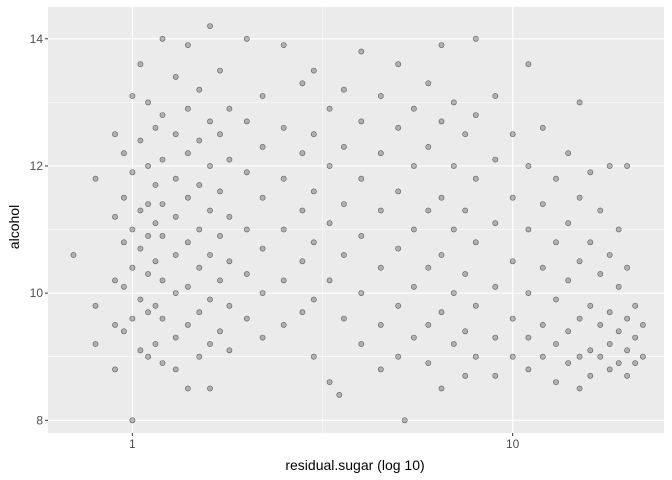 The image size is (672, 480). Describe the element at coordinates (14, 227) in the screenshot. I see `y-axis-title: alcohol` at that location.